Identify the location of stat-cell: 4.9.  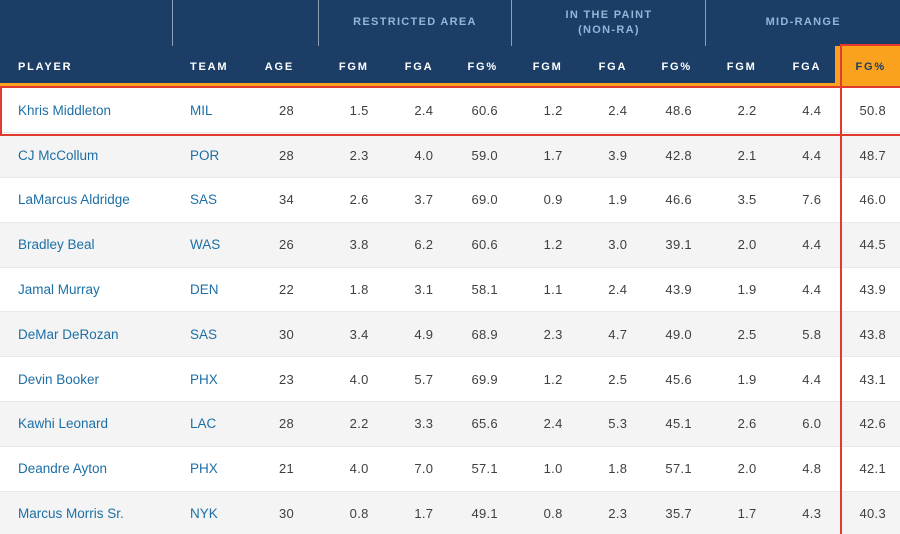
(415, 334).